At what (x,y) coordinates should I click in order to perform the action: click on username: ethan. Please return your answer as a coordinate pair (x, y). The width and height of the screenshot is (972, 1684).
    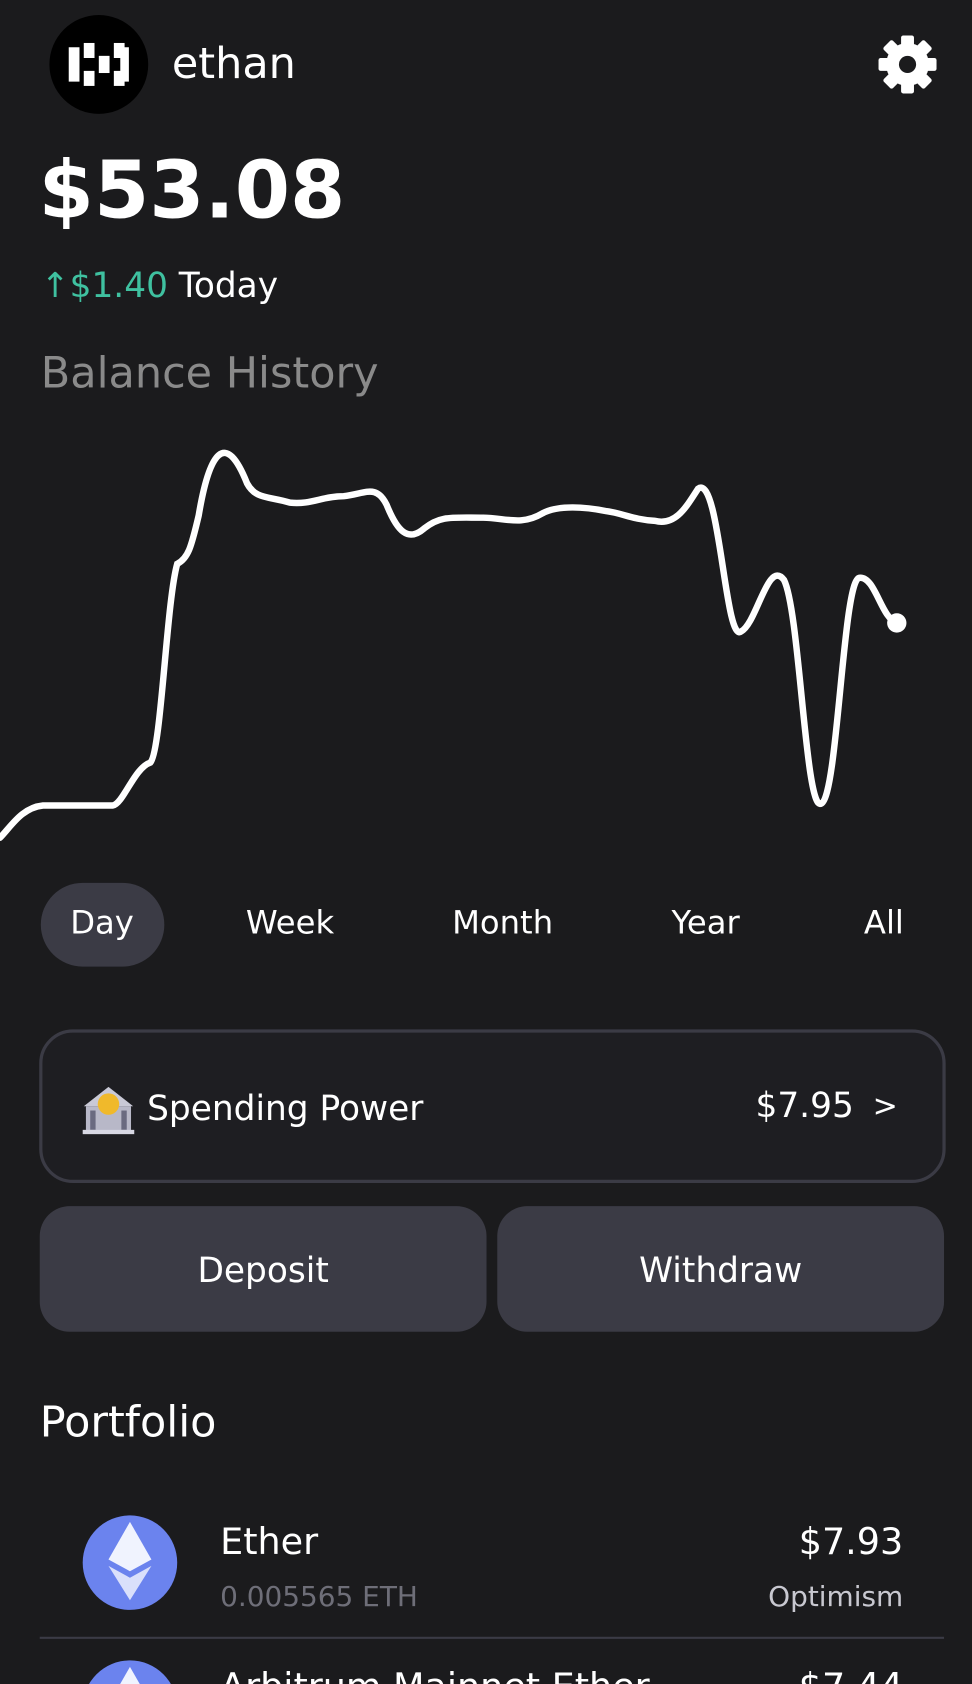
    Looking at the image, I should click on (234, 64).